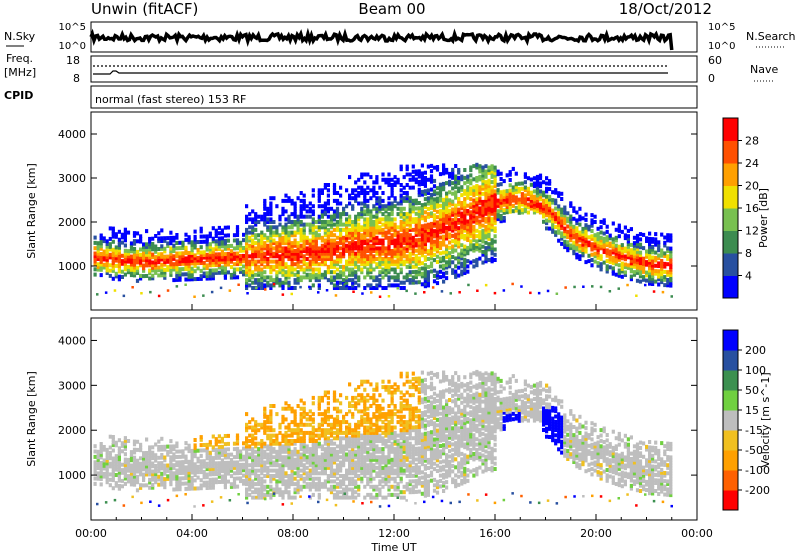  Describe the element at coordinates (764, 69) in the screenshot. I see `nave-label: Nave` at that location.